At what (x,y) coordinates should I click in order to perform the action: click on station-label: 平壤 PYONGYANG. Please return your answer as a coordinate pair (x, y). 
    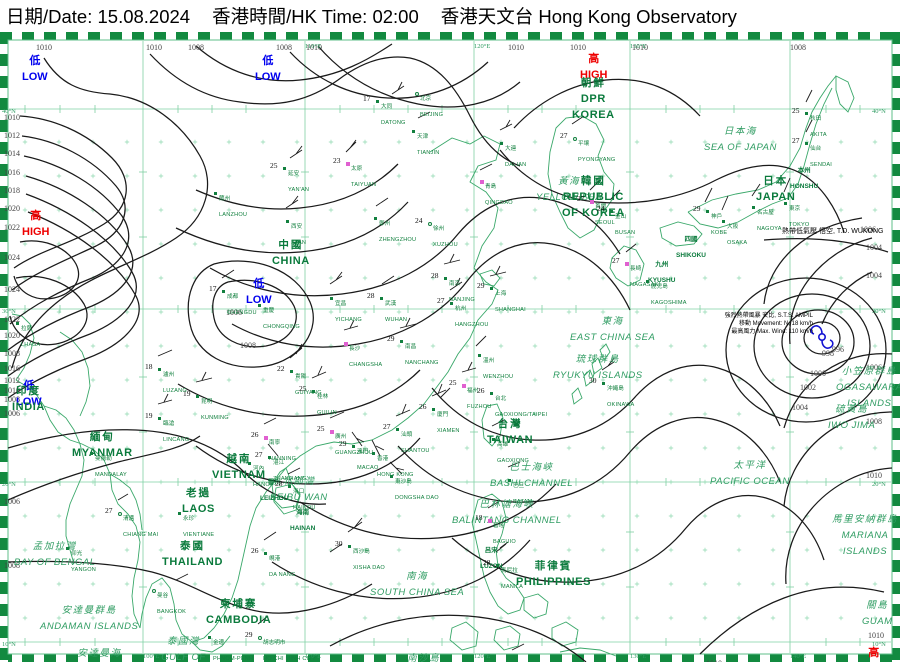
    Looking at the image, I should click on (596, 149).